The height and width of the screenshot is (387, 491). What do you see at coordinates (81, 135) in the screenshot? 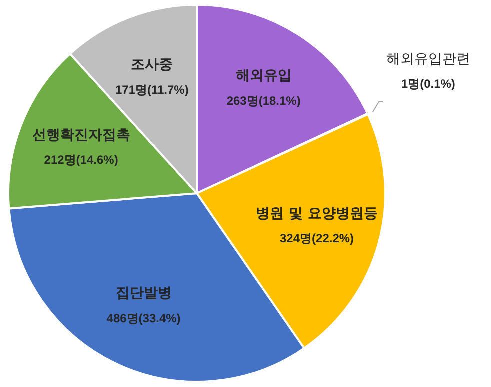
I see `slice-label: 선행확진자접촉` at bounding box center [81, 135].